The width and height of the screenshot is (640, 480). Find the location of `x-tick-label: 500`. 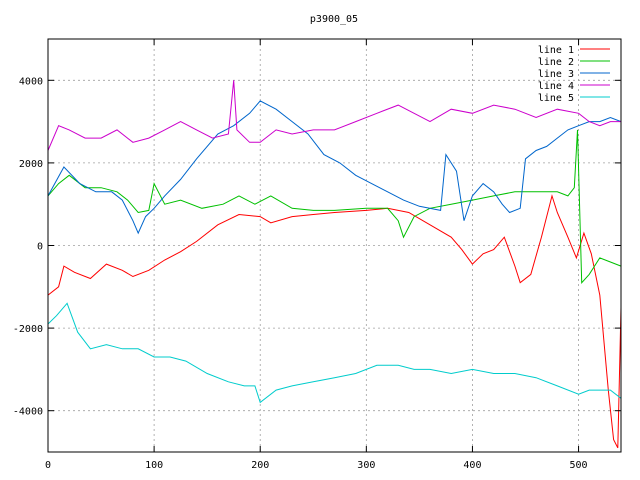

x-tick-label: 500 is located at coordinates (579, 465).